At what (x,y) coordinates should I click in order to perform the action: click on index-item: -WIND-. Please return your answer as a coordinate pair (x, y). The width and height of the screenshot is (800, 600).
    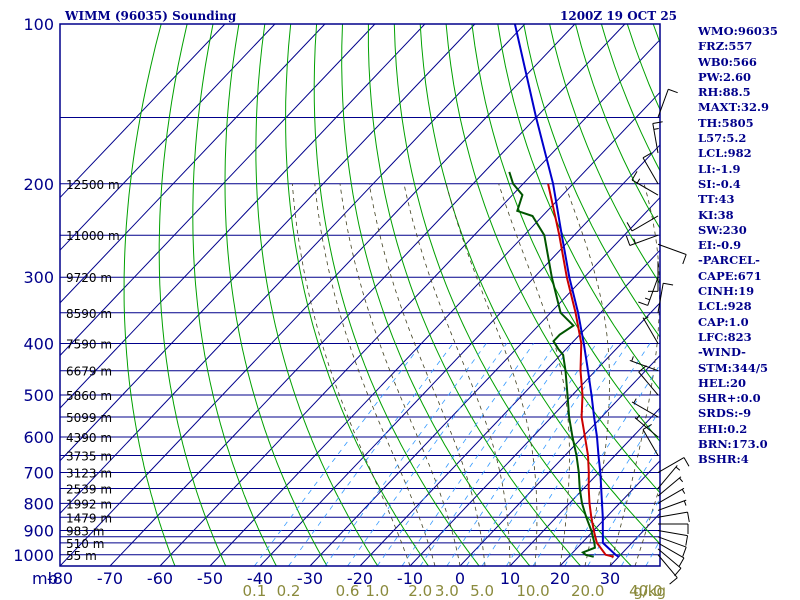
    Looking at the image, I should click on (722, 352).